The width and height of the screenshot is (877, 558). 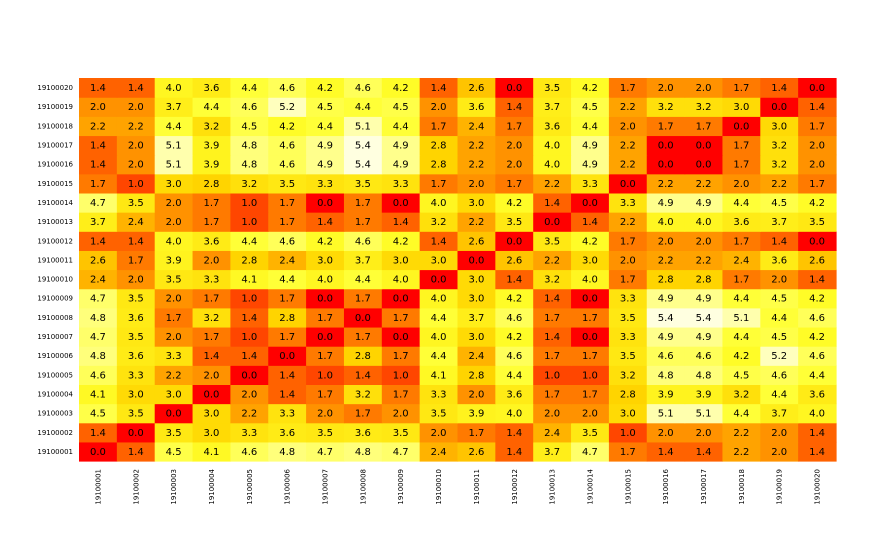 What do you see at coordinates (666, 486) in the screenshot?
I see `x-tick-label: 19100016` at bounding box center [666, 486].